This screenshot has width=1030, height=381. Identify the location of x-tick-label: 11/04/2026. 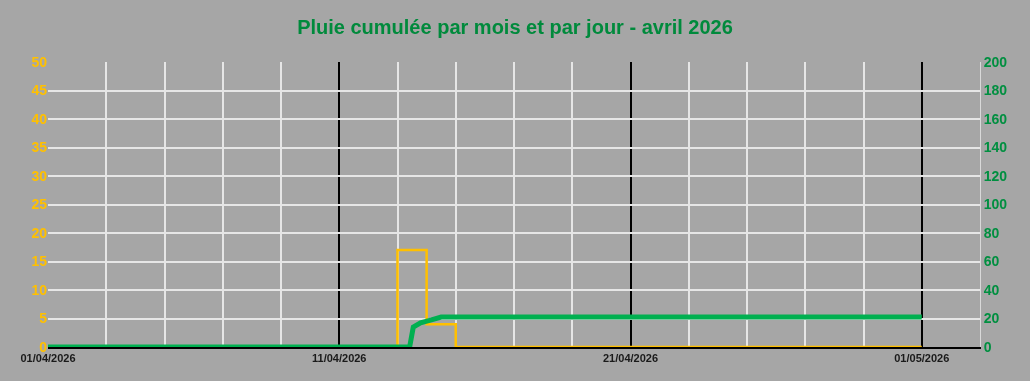
(339, 358).